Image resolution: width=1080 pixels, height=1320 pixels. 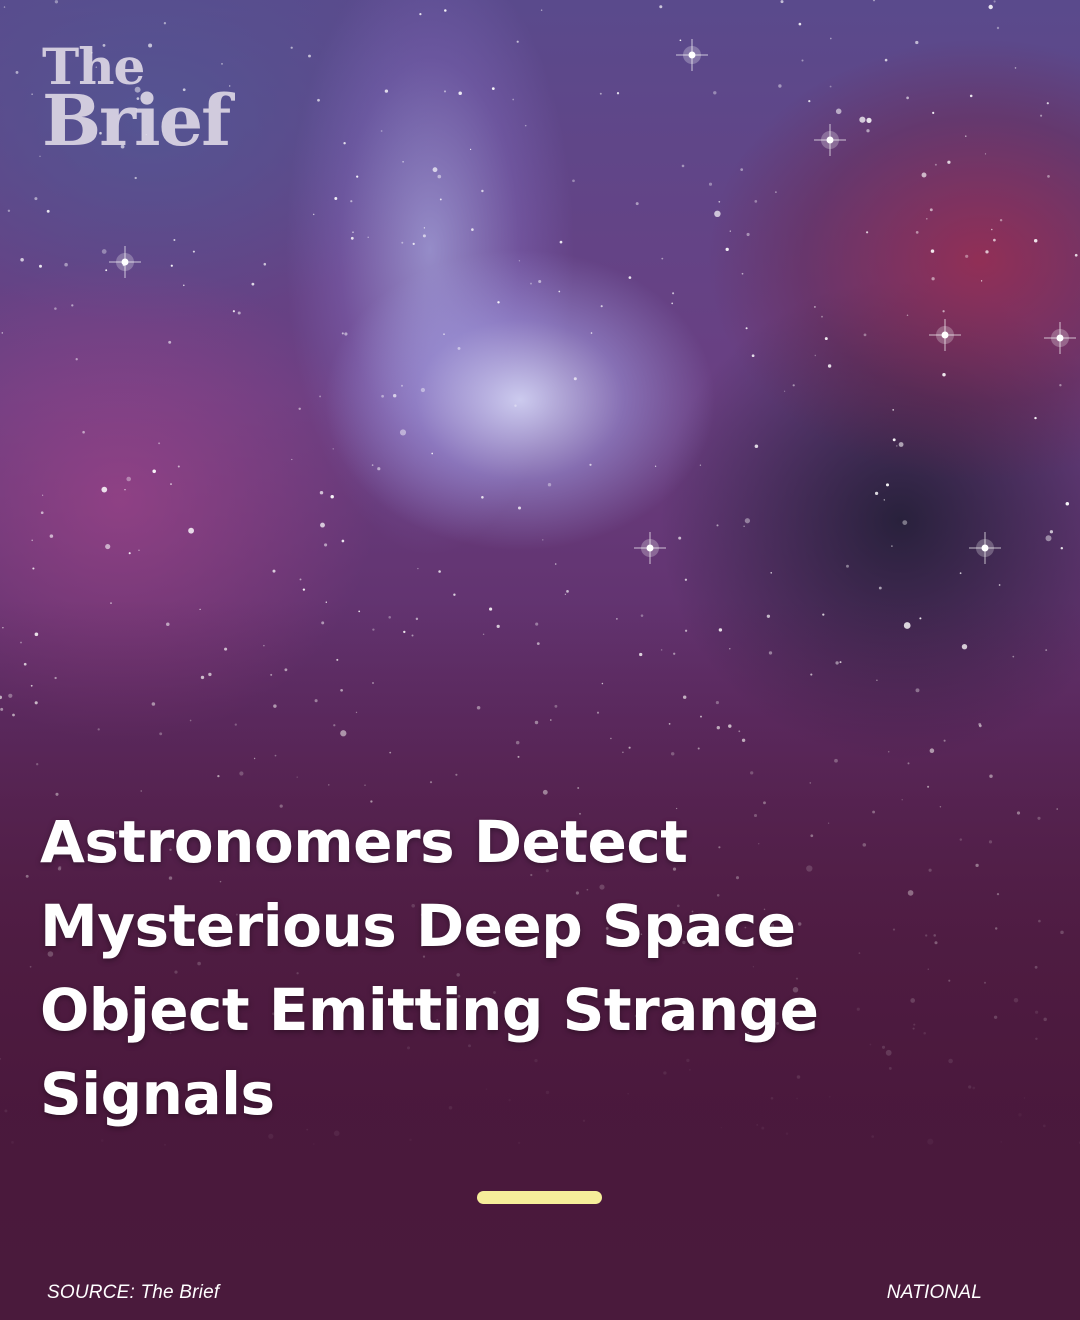 What do you see at coordinates (539, 1197) in the screenshot?
I see `accent-bar` at bounding box center [539, 1197].